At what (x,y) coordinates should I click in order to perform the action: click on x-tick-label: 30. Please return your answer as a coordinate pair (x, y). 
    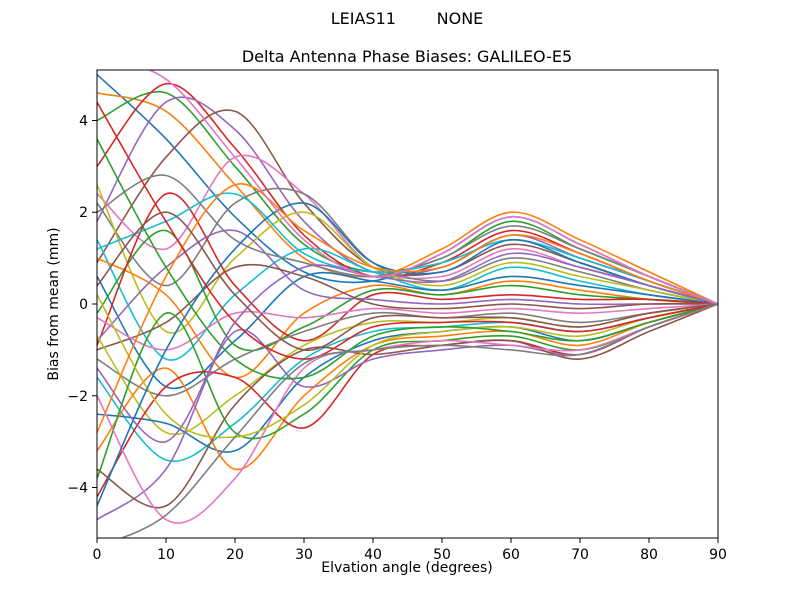
    Looking at the image, I should click on (304, 555).